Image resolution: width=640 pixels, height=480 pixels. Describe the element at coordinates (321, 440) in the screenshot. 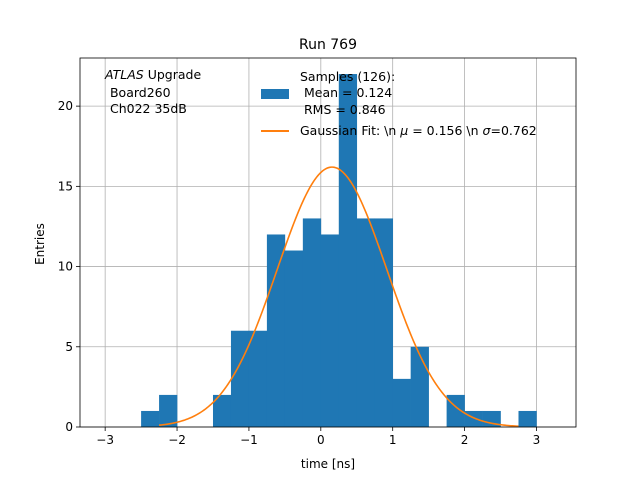

I see `x-tick-label: 0` at that location.